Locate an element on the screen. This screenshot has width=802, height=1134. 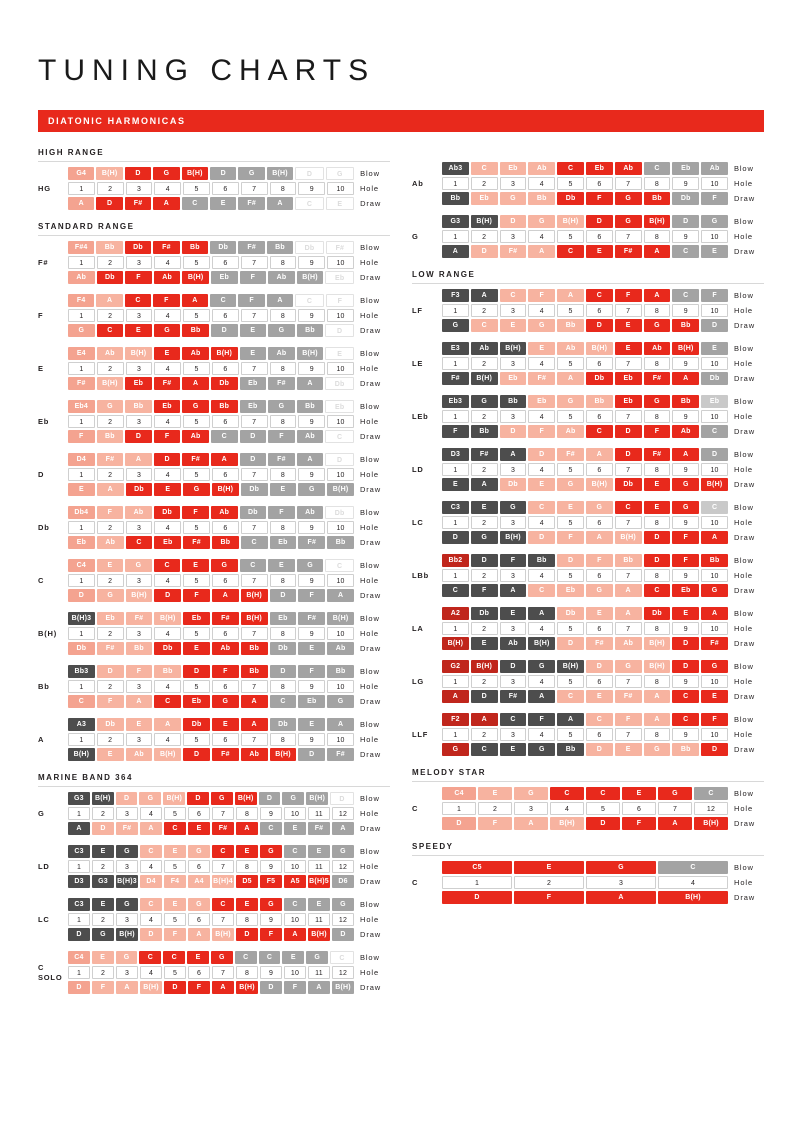
hole-number-cell: 2 is located at coordinates (484, 575).